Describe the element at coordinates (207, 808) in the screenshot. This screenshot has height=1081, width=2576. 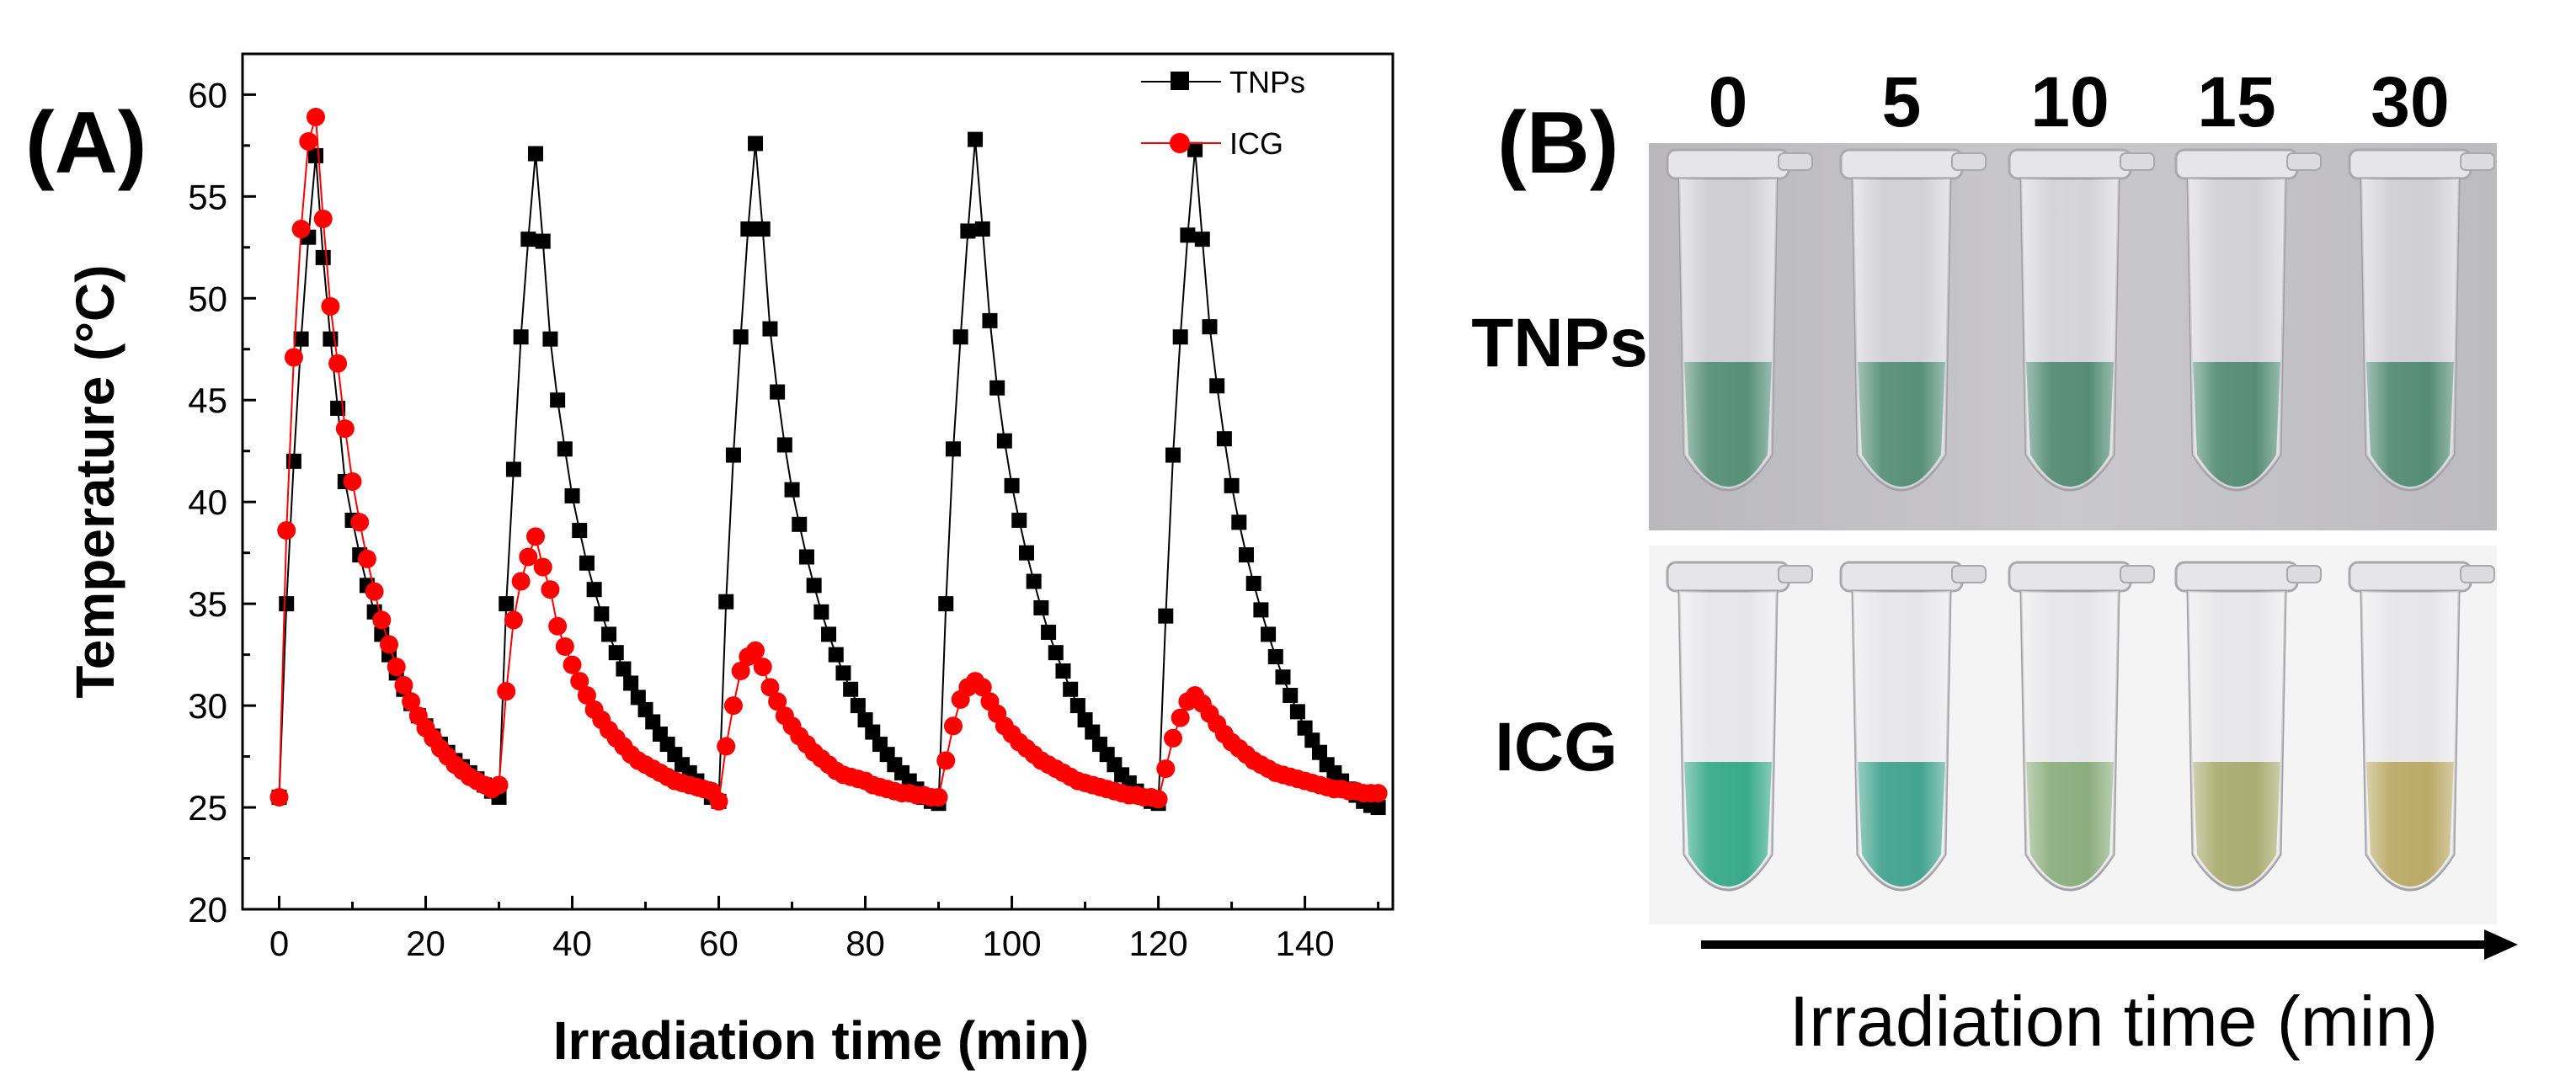
I see `y-tick-label-25: 25` at that location.